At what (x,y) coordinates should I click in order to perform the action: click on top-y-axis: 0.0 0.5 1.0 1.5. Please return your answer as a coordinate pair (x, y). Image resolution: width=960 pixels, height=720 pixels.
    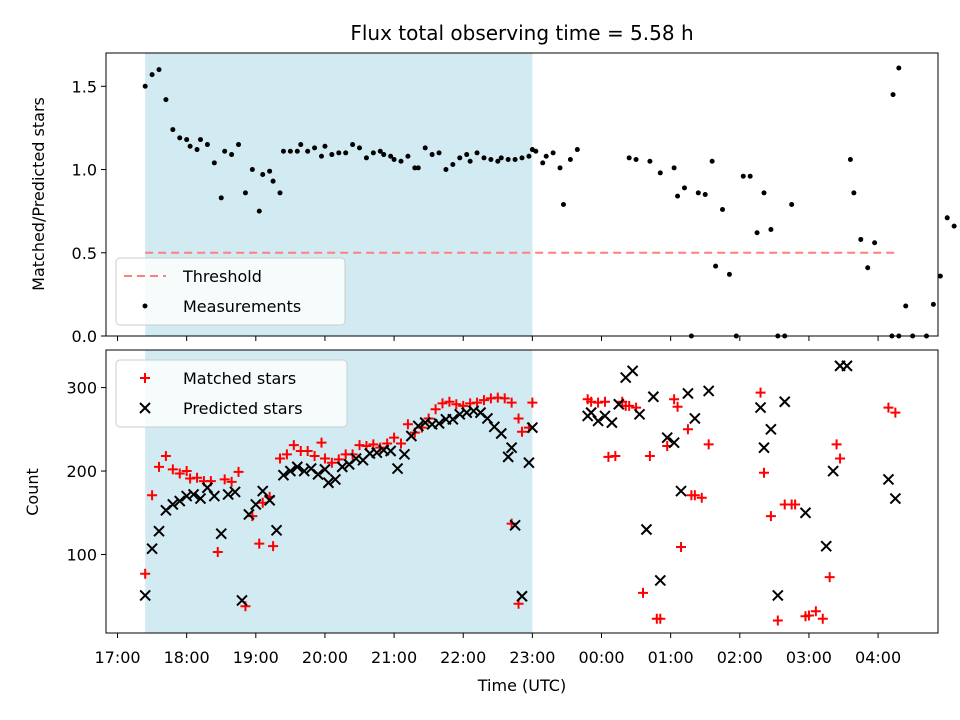
    Looking at the image, I should click on (89, 211).